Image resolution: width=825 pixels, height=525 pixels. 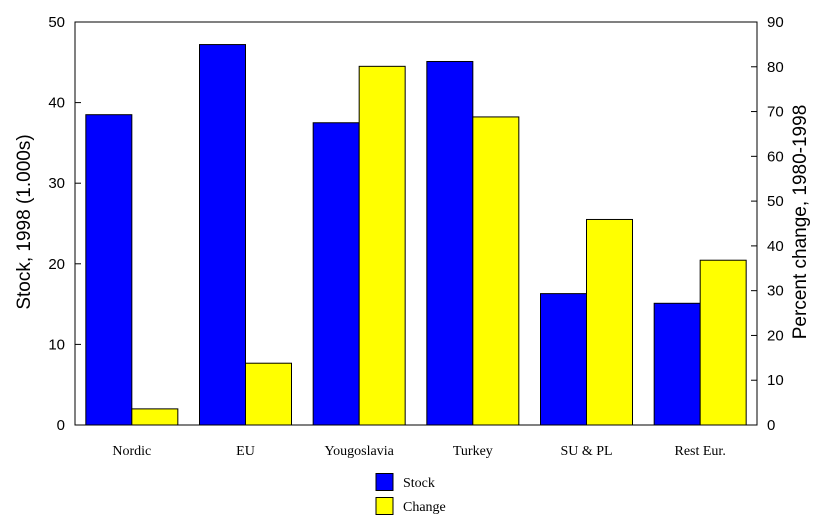 I want to click on right-tick-label: 90, so click(x=775, y=22).